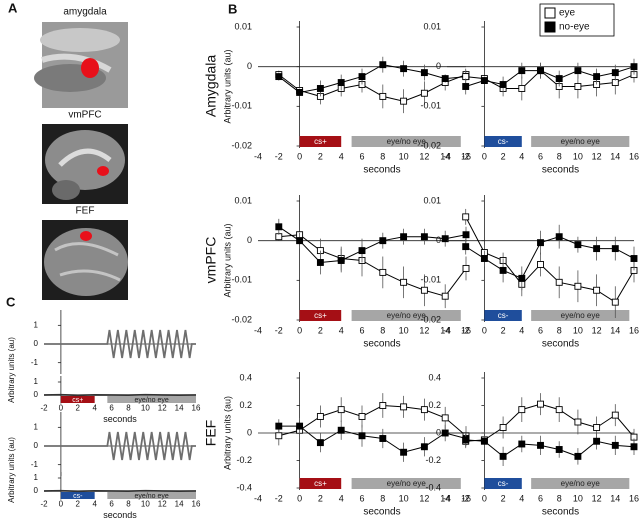  What do you see at coordinates (241, 319) in the screenshot?
I see `y-tick-label: -0.02` at bounding box center [241, 319].